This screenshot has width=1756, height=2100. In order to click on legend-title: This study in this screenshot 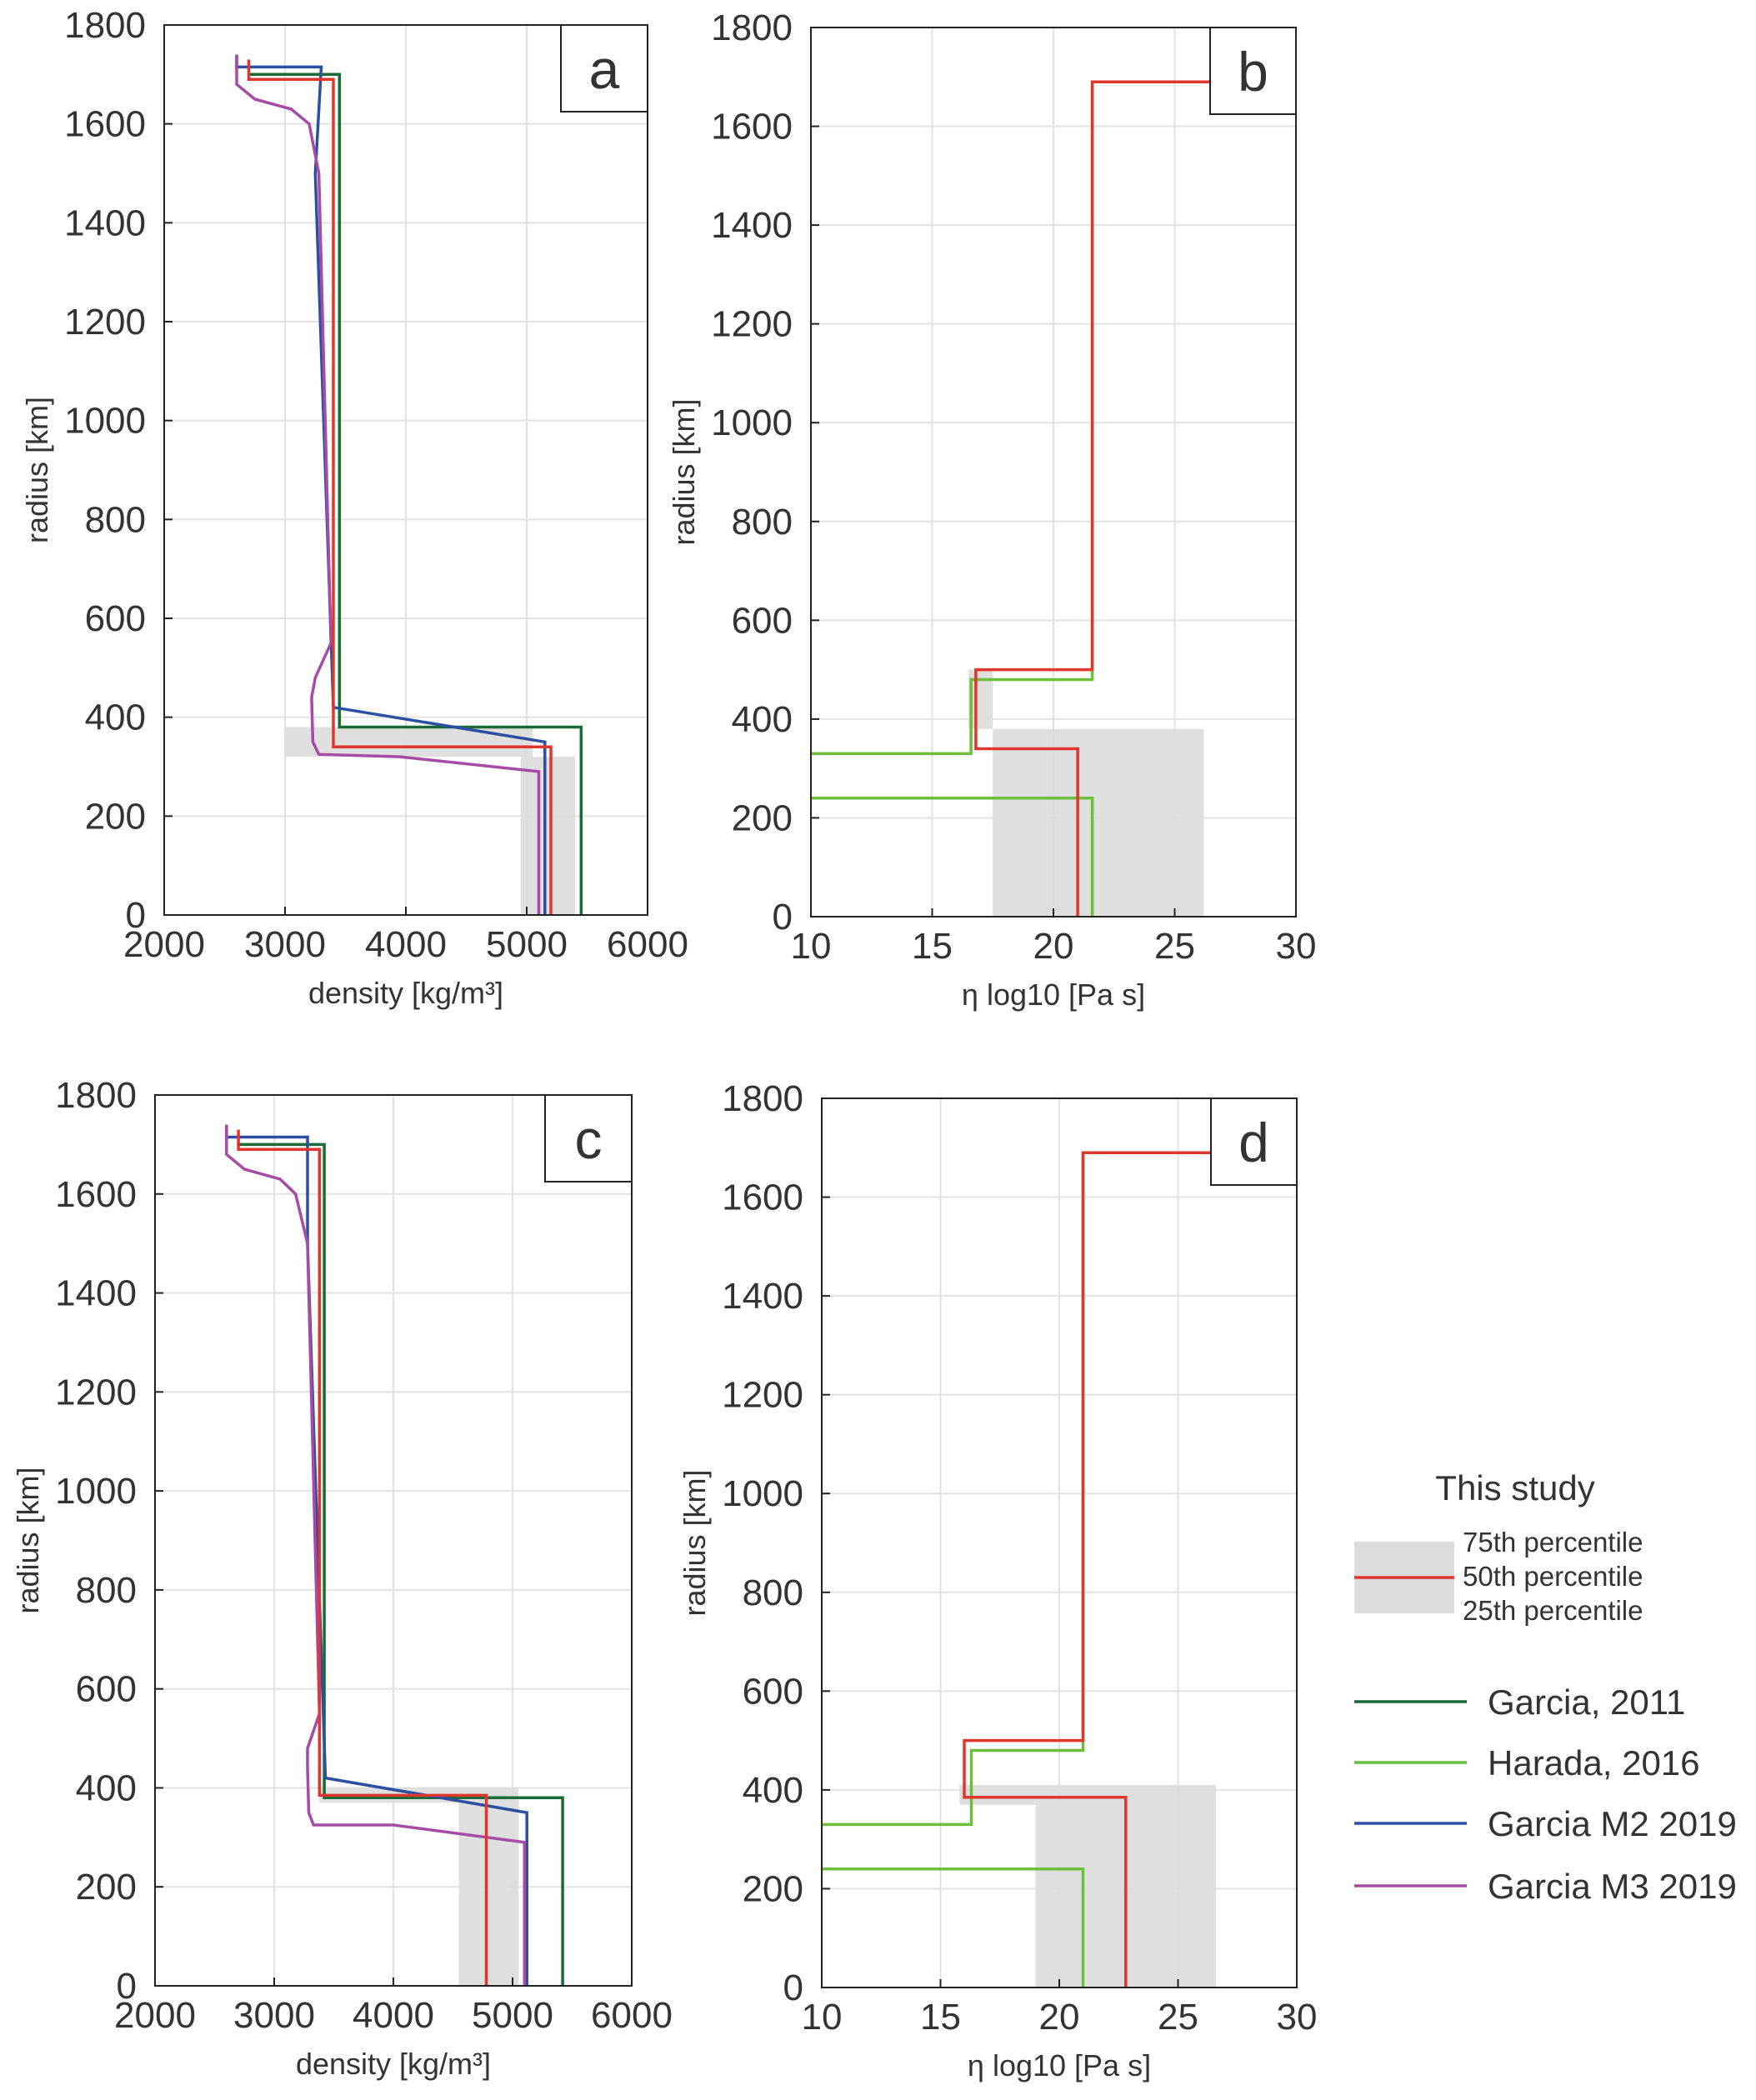, I will do `click(1514, 1488)`.